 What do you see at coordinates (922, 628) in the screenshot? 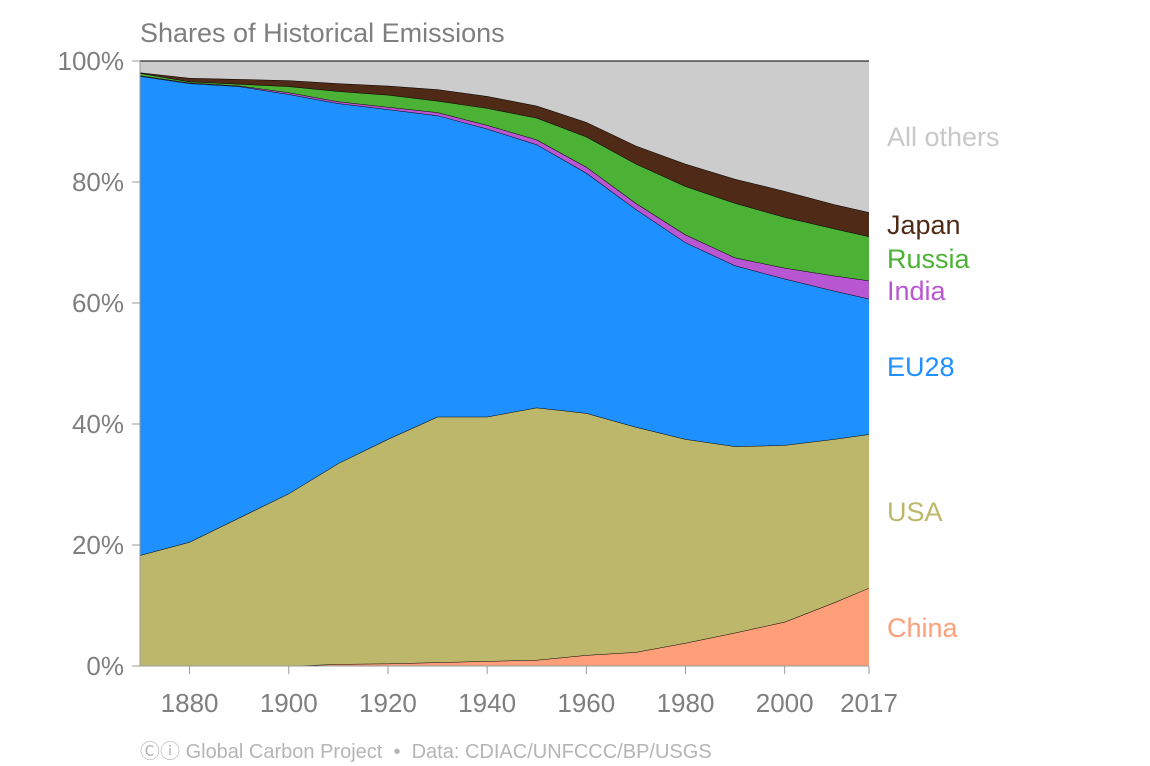
I see `series-label-china: China` at bounding box center [922, 628].